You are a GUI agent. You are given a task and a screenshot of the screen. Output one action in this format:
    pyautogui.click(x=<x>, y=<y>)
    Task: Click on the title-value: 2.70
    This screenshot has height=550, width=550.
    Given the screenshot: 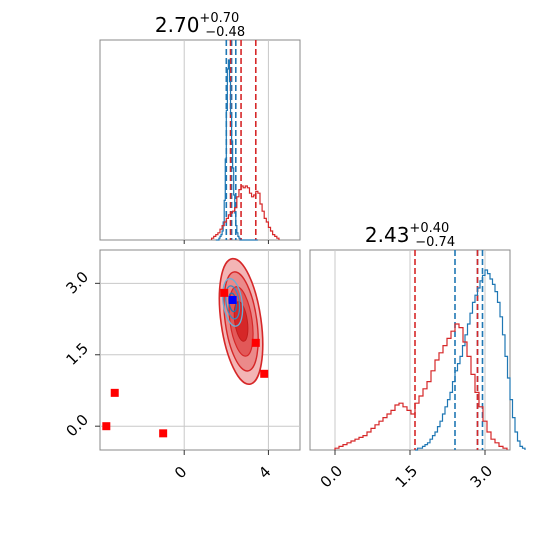 What is the action you would take?
    pyautogui.click(x=177, y=25)
    